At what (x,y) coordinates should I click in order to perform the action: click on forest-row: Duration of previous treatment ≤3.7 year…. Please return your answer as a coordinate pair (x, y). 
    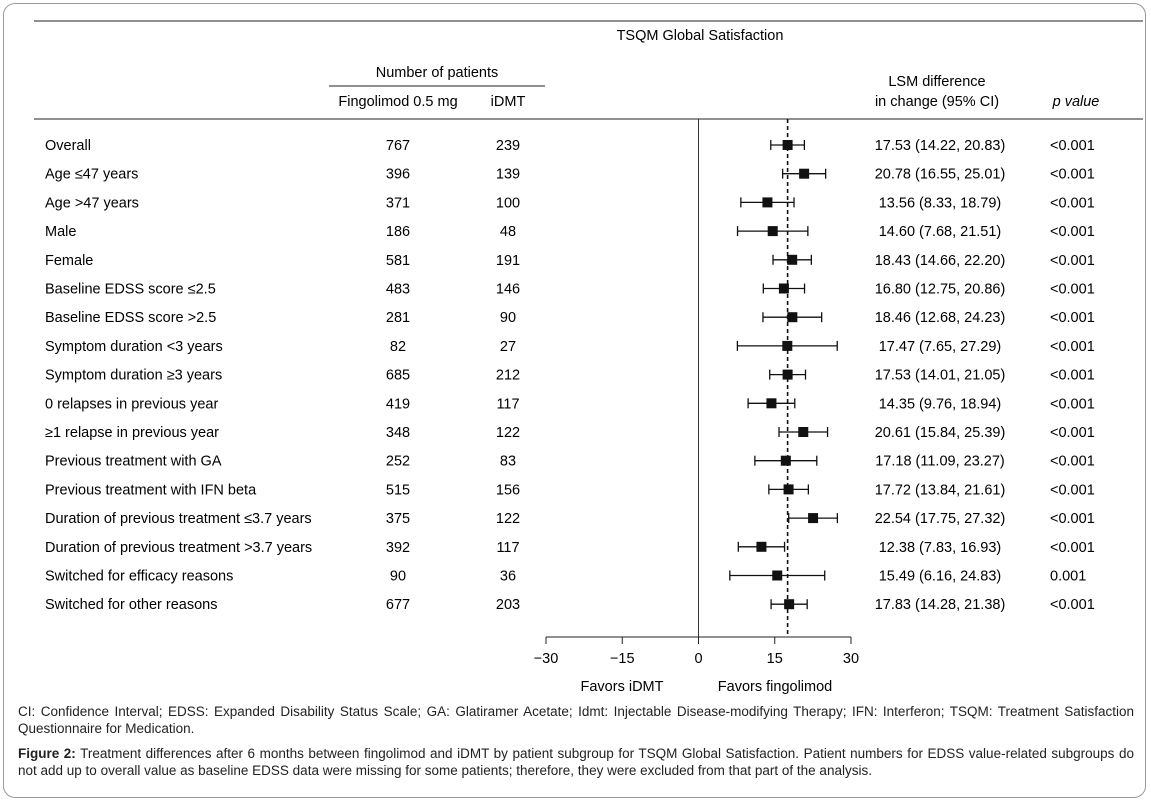
    Looking at the image, I should click on (570, 519).